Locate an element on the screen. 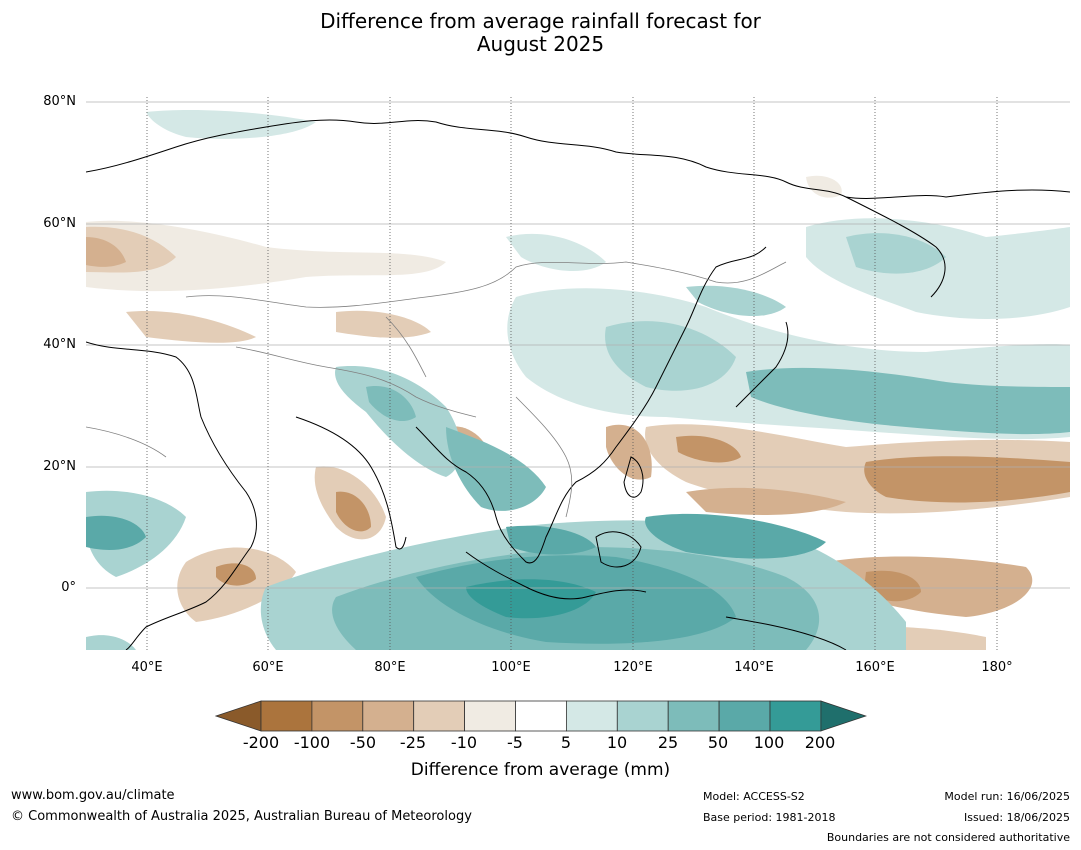 The width and height of the screenshot is (1081, 850). lon-label-120e: 120°E is located at coordinates (633, 667).